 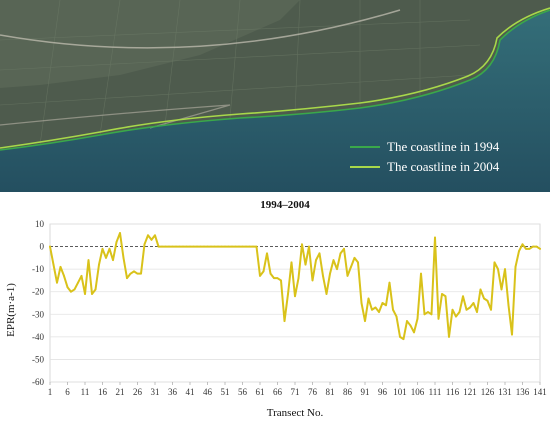 I want to click on x-tick-label: 86, so click(x=348, y=392).